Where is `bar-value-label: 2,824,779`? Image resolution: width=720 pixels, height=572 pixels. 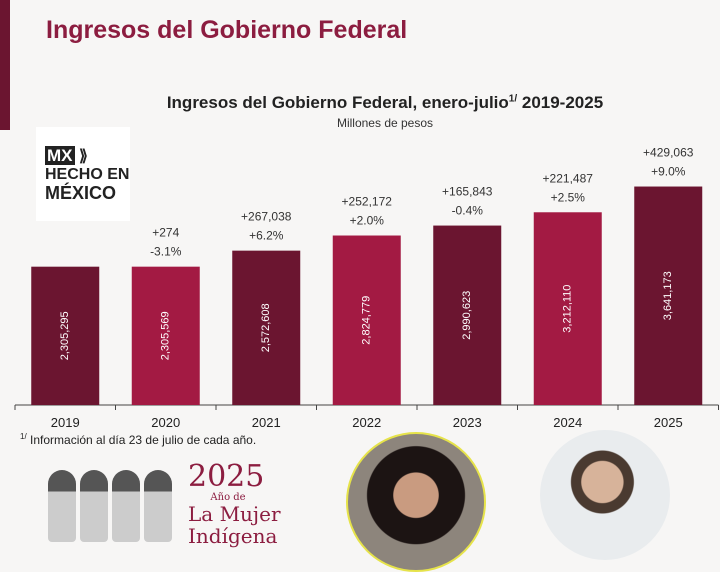 bar-value-label: 2,824,779 is located at coordinates (367, 320).